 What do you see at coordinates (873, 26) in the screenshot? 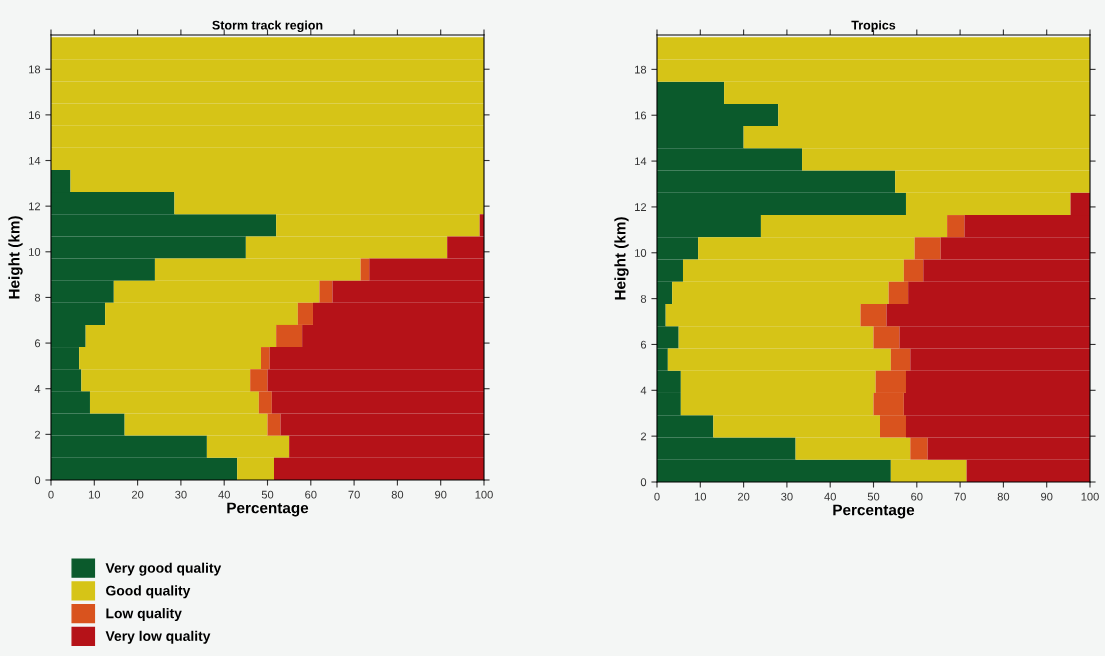
I see `chart-title: Tropics` at bounding box center [873, 26].